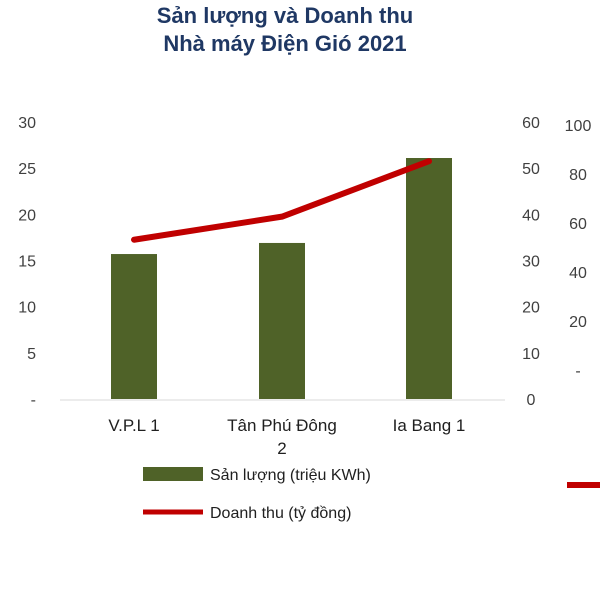 The image size is (600, 600). Describe the element at coordinates (531, 308) in the screenshot. I see `right-axis-tick-label: 20` at that location.